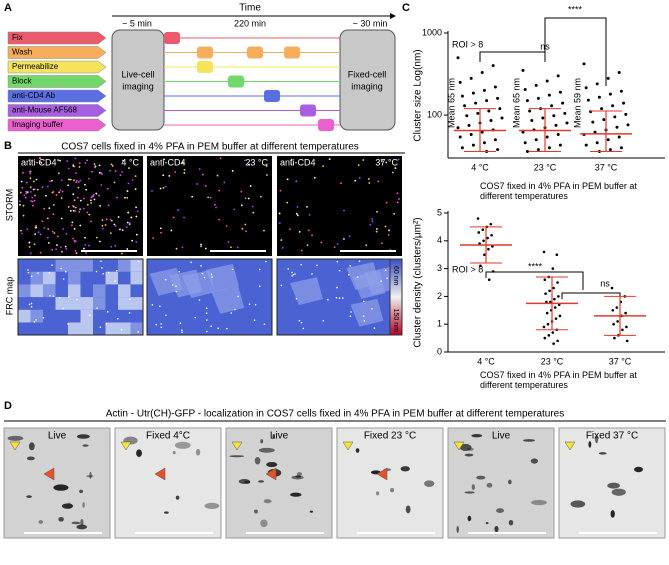  What do you see at coordinates (80, 206) in the screenshot?
I see `storm-image` at bounding box center [80, 206].